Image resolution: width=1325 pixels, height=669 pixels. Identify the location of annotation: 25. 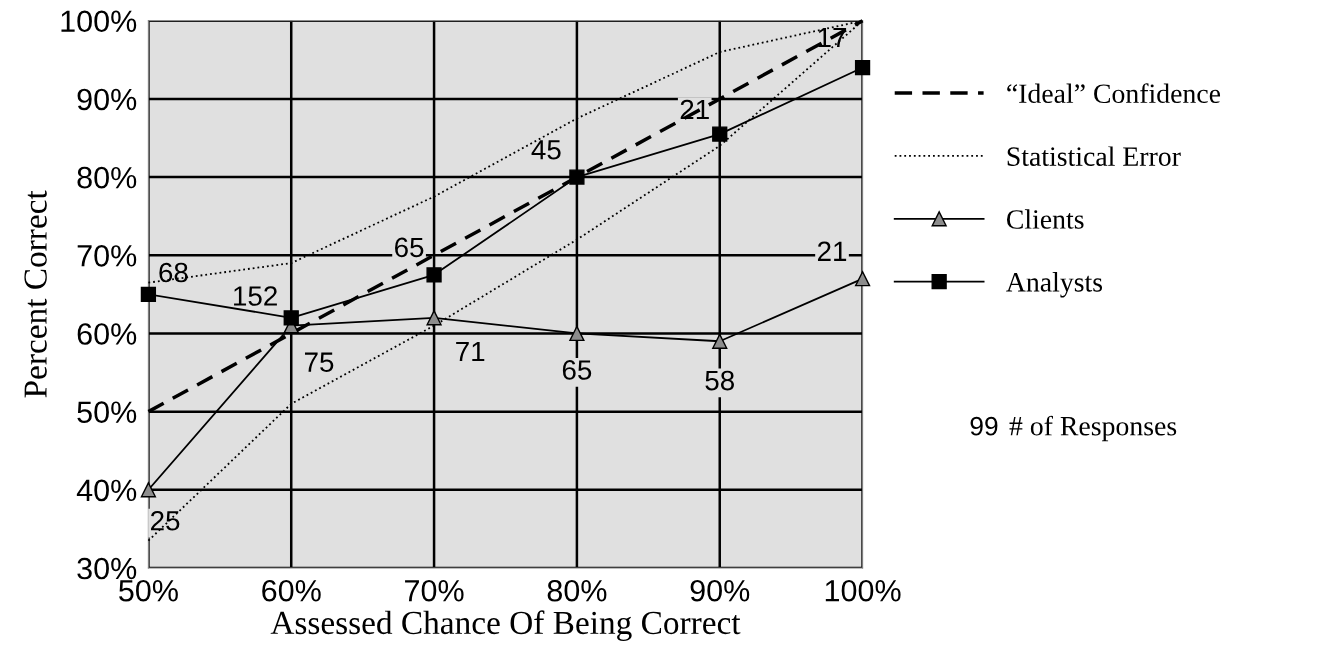
(165, 520).